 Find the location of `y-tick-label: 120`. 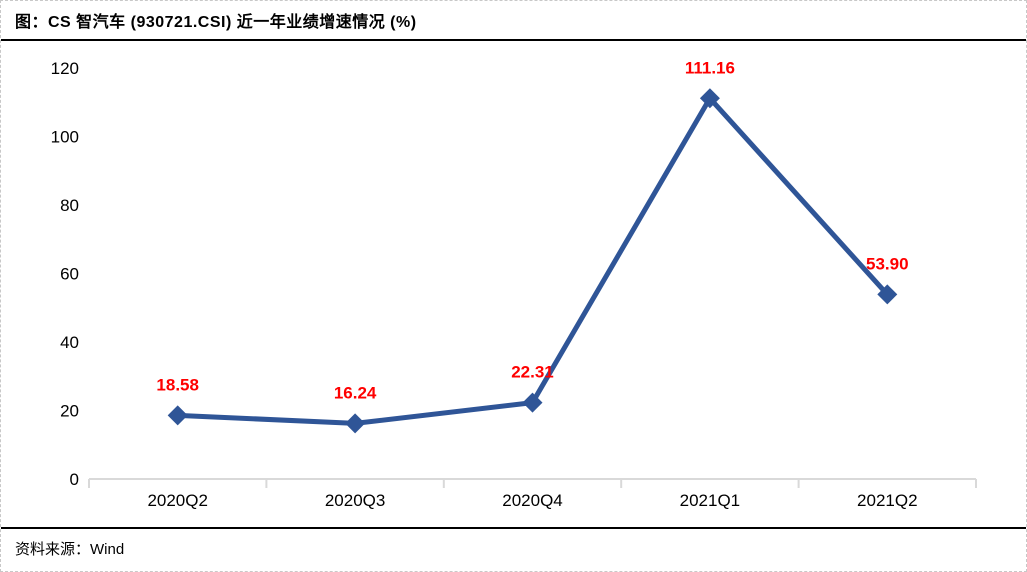

y-tick-label: 120 is located at coordinates (65, 68).